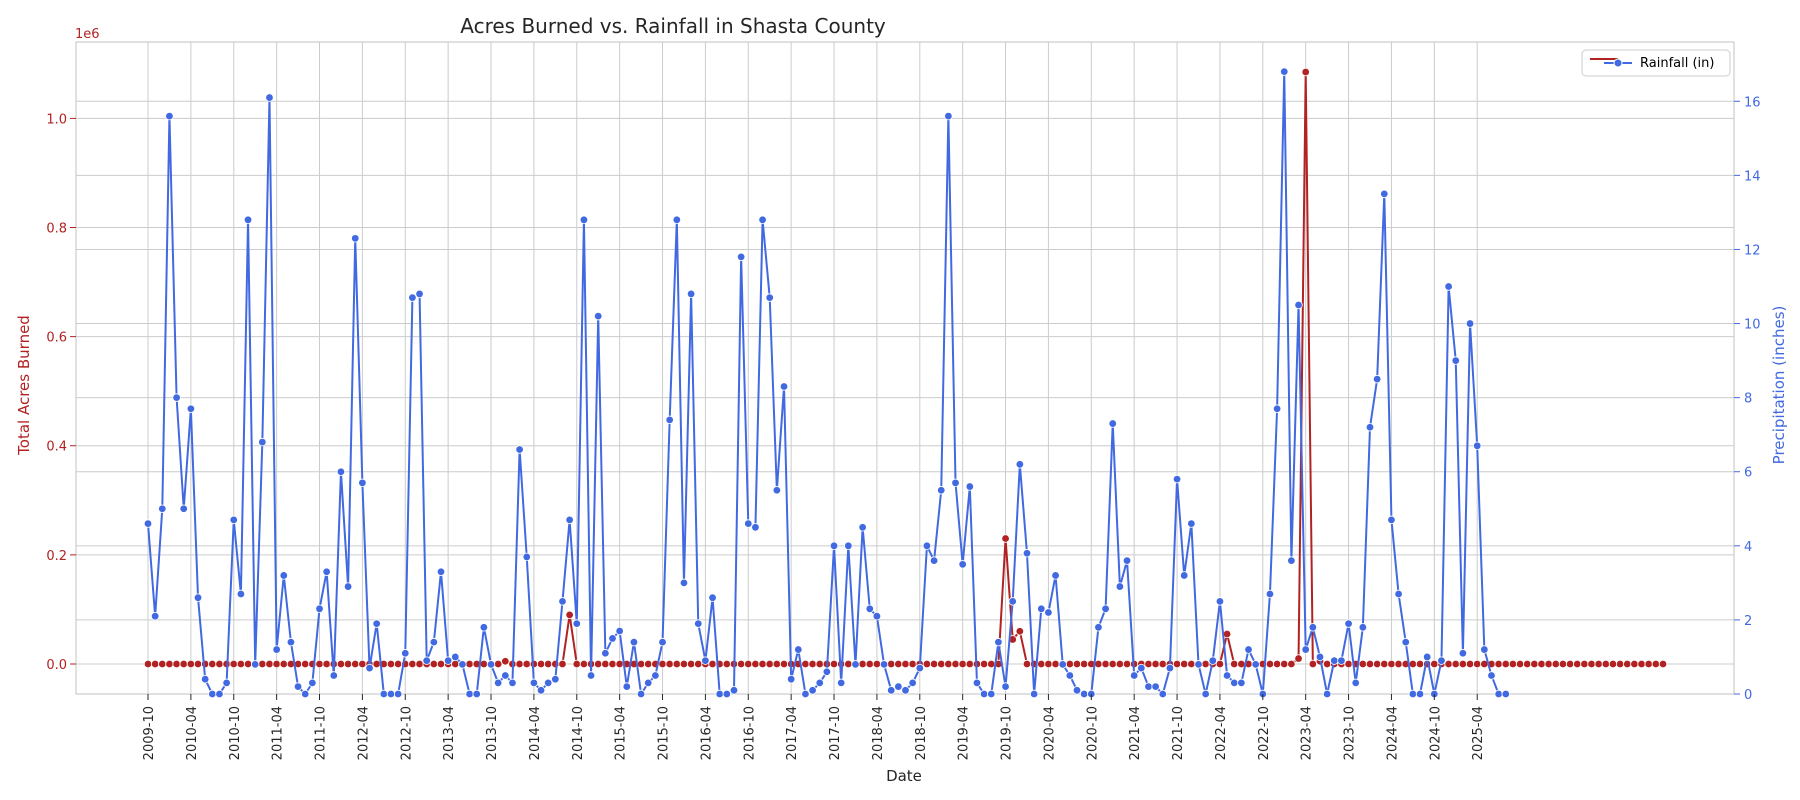  What do you see at coordinates (87, 34) in the screenshot?
I see `y-left-offset-label: 1e6` at bounding box center [87, 34].